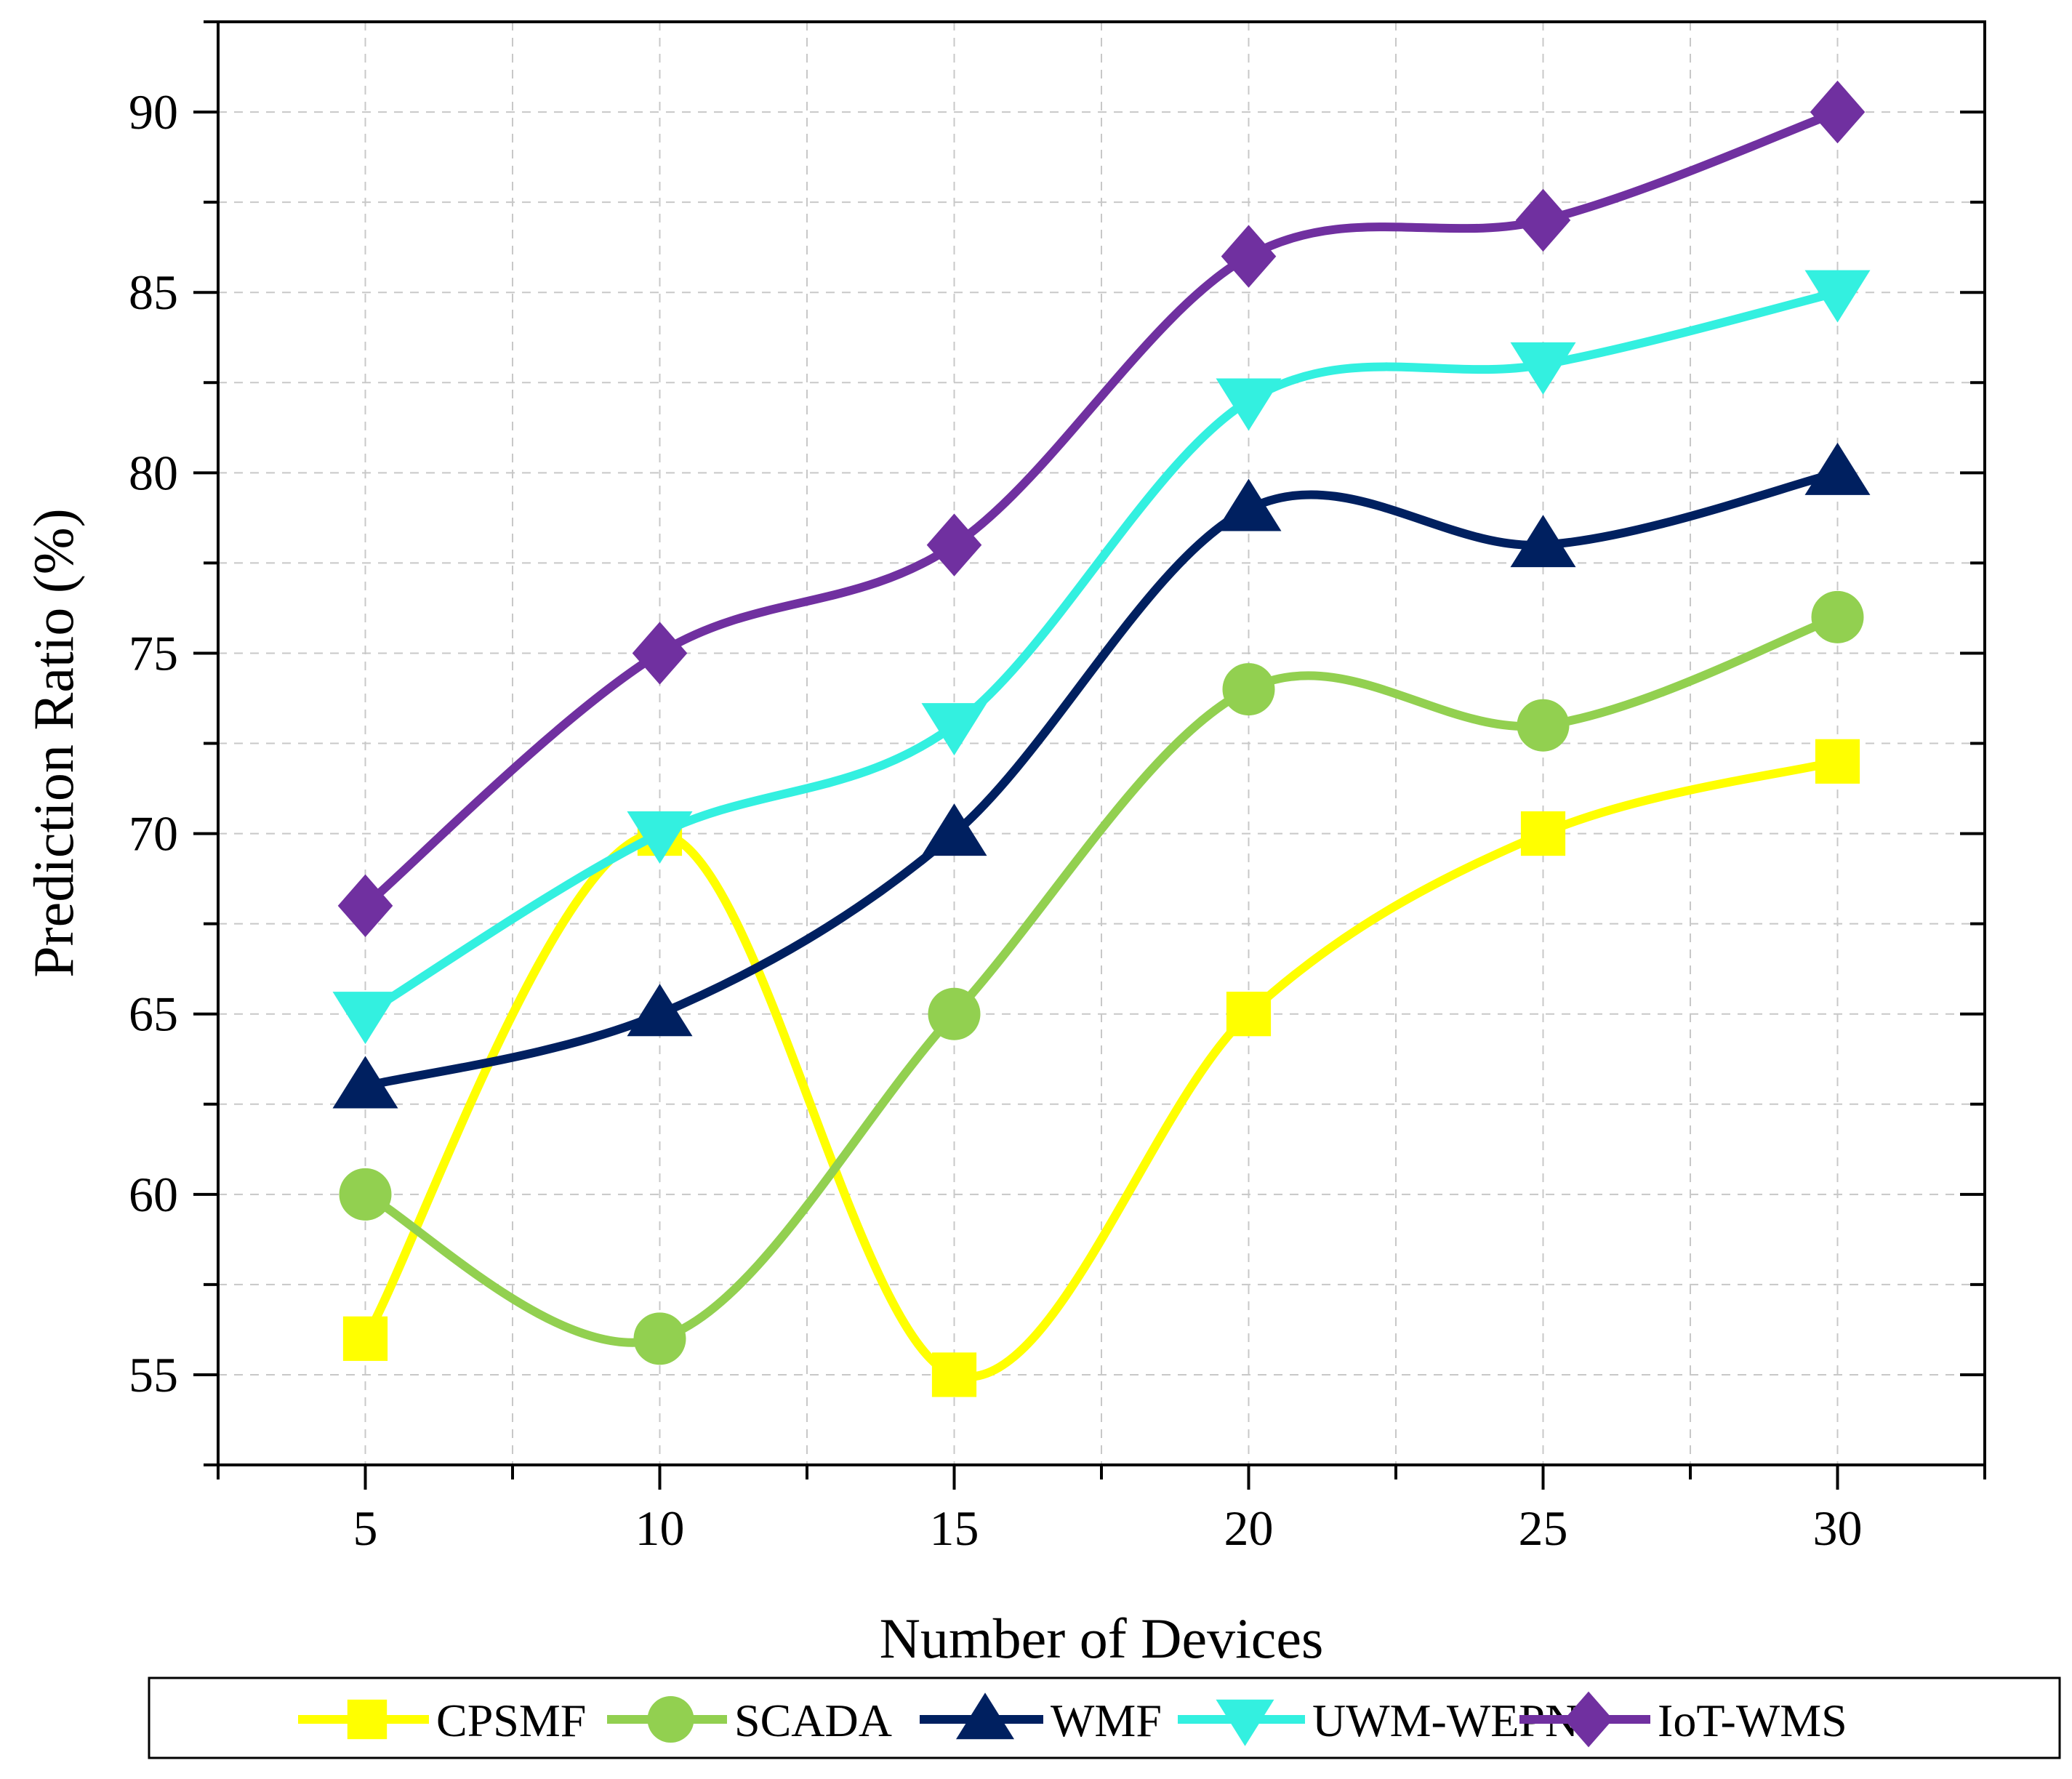 The width and height of the screenshot is (2072, 1779). I want to click on y-tick-label: 60, so click(153, 1194).